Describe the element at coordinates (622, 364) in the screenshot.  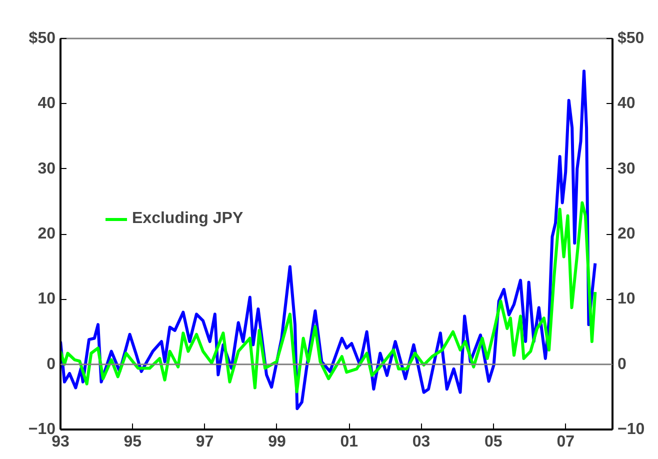
I see `y2-tick-label: 0` at that location.